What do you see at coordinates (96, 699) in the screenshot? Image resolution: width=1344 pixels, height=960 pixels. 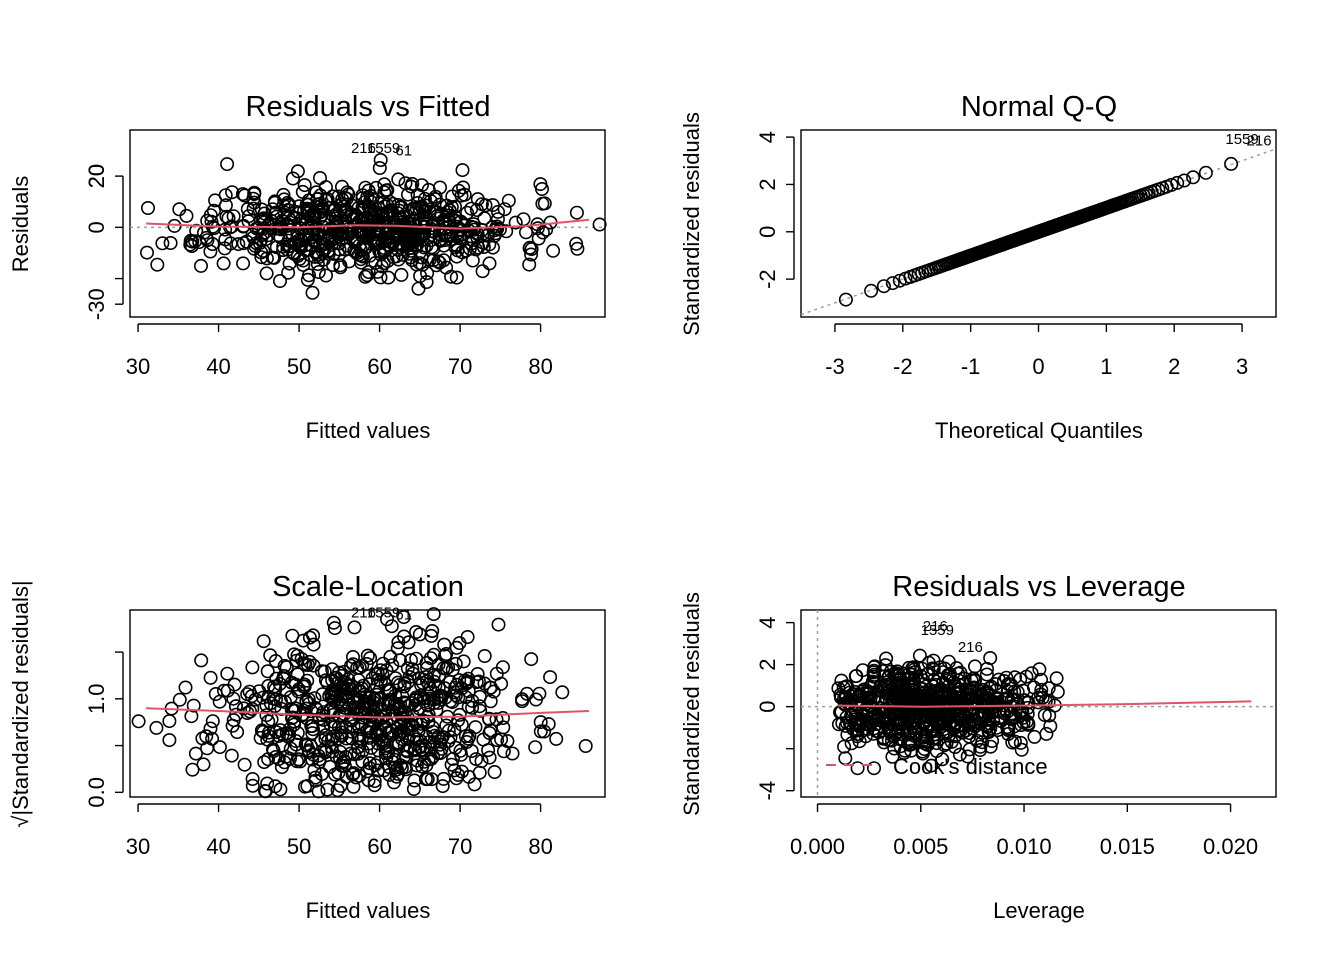 I see `y-tick-label: 1.0` at bounding box center [96, 699].